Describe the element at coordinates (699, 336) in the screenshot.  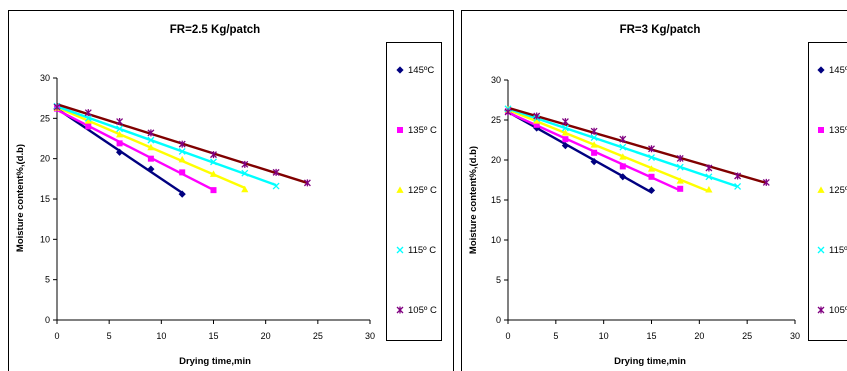
I see `x-tick-label: 20` at that location.